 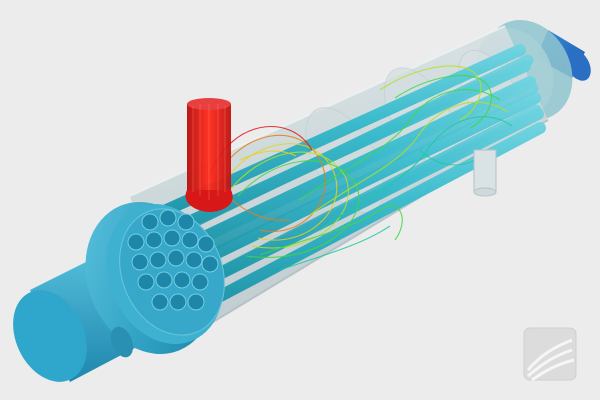 I want to click on flange-lip, so click(x=122, y=342).